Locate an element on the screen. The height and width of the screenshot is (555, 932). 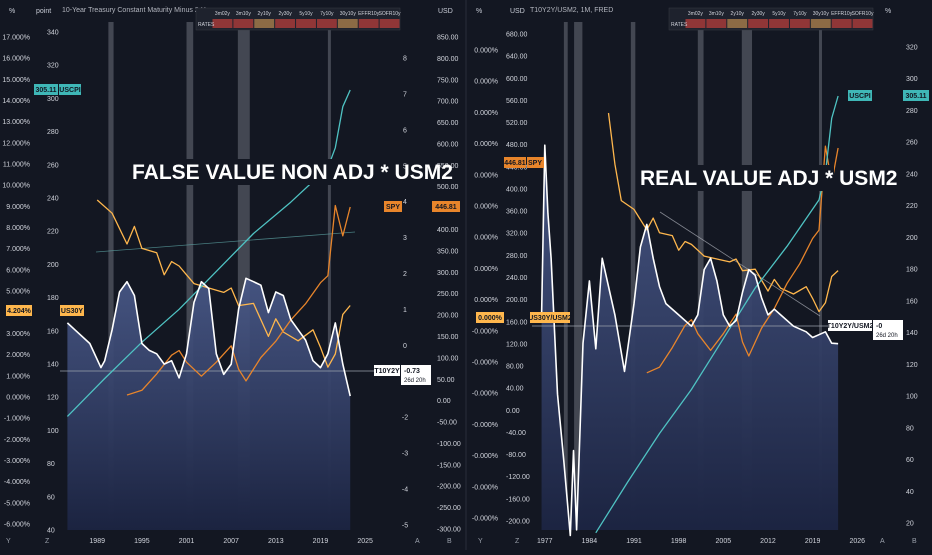
t10y2y-label: T10Y2Y is located at coordinates (387, 371).